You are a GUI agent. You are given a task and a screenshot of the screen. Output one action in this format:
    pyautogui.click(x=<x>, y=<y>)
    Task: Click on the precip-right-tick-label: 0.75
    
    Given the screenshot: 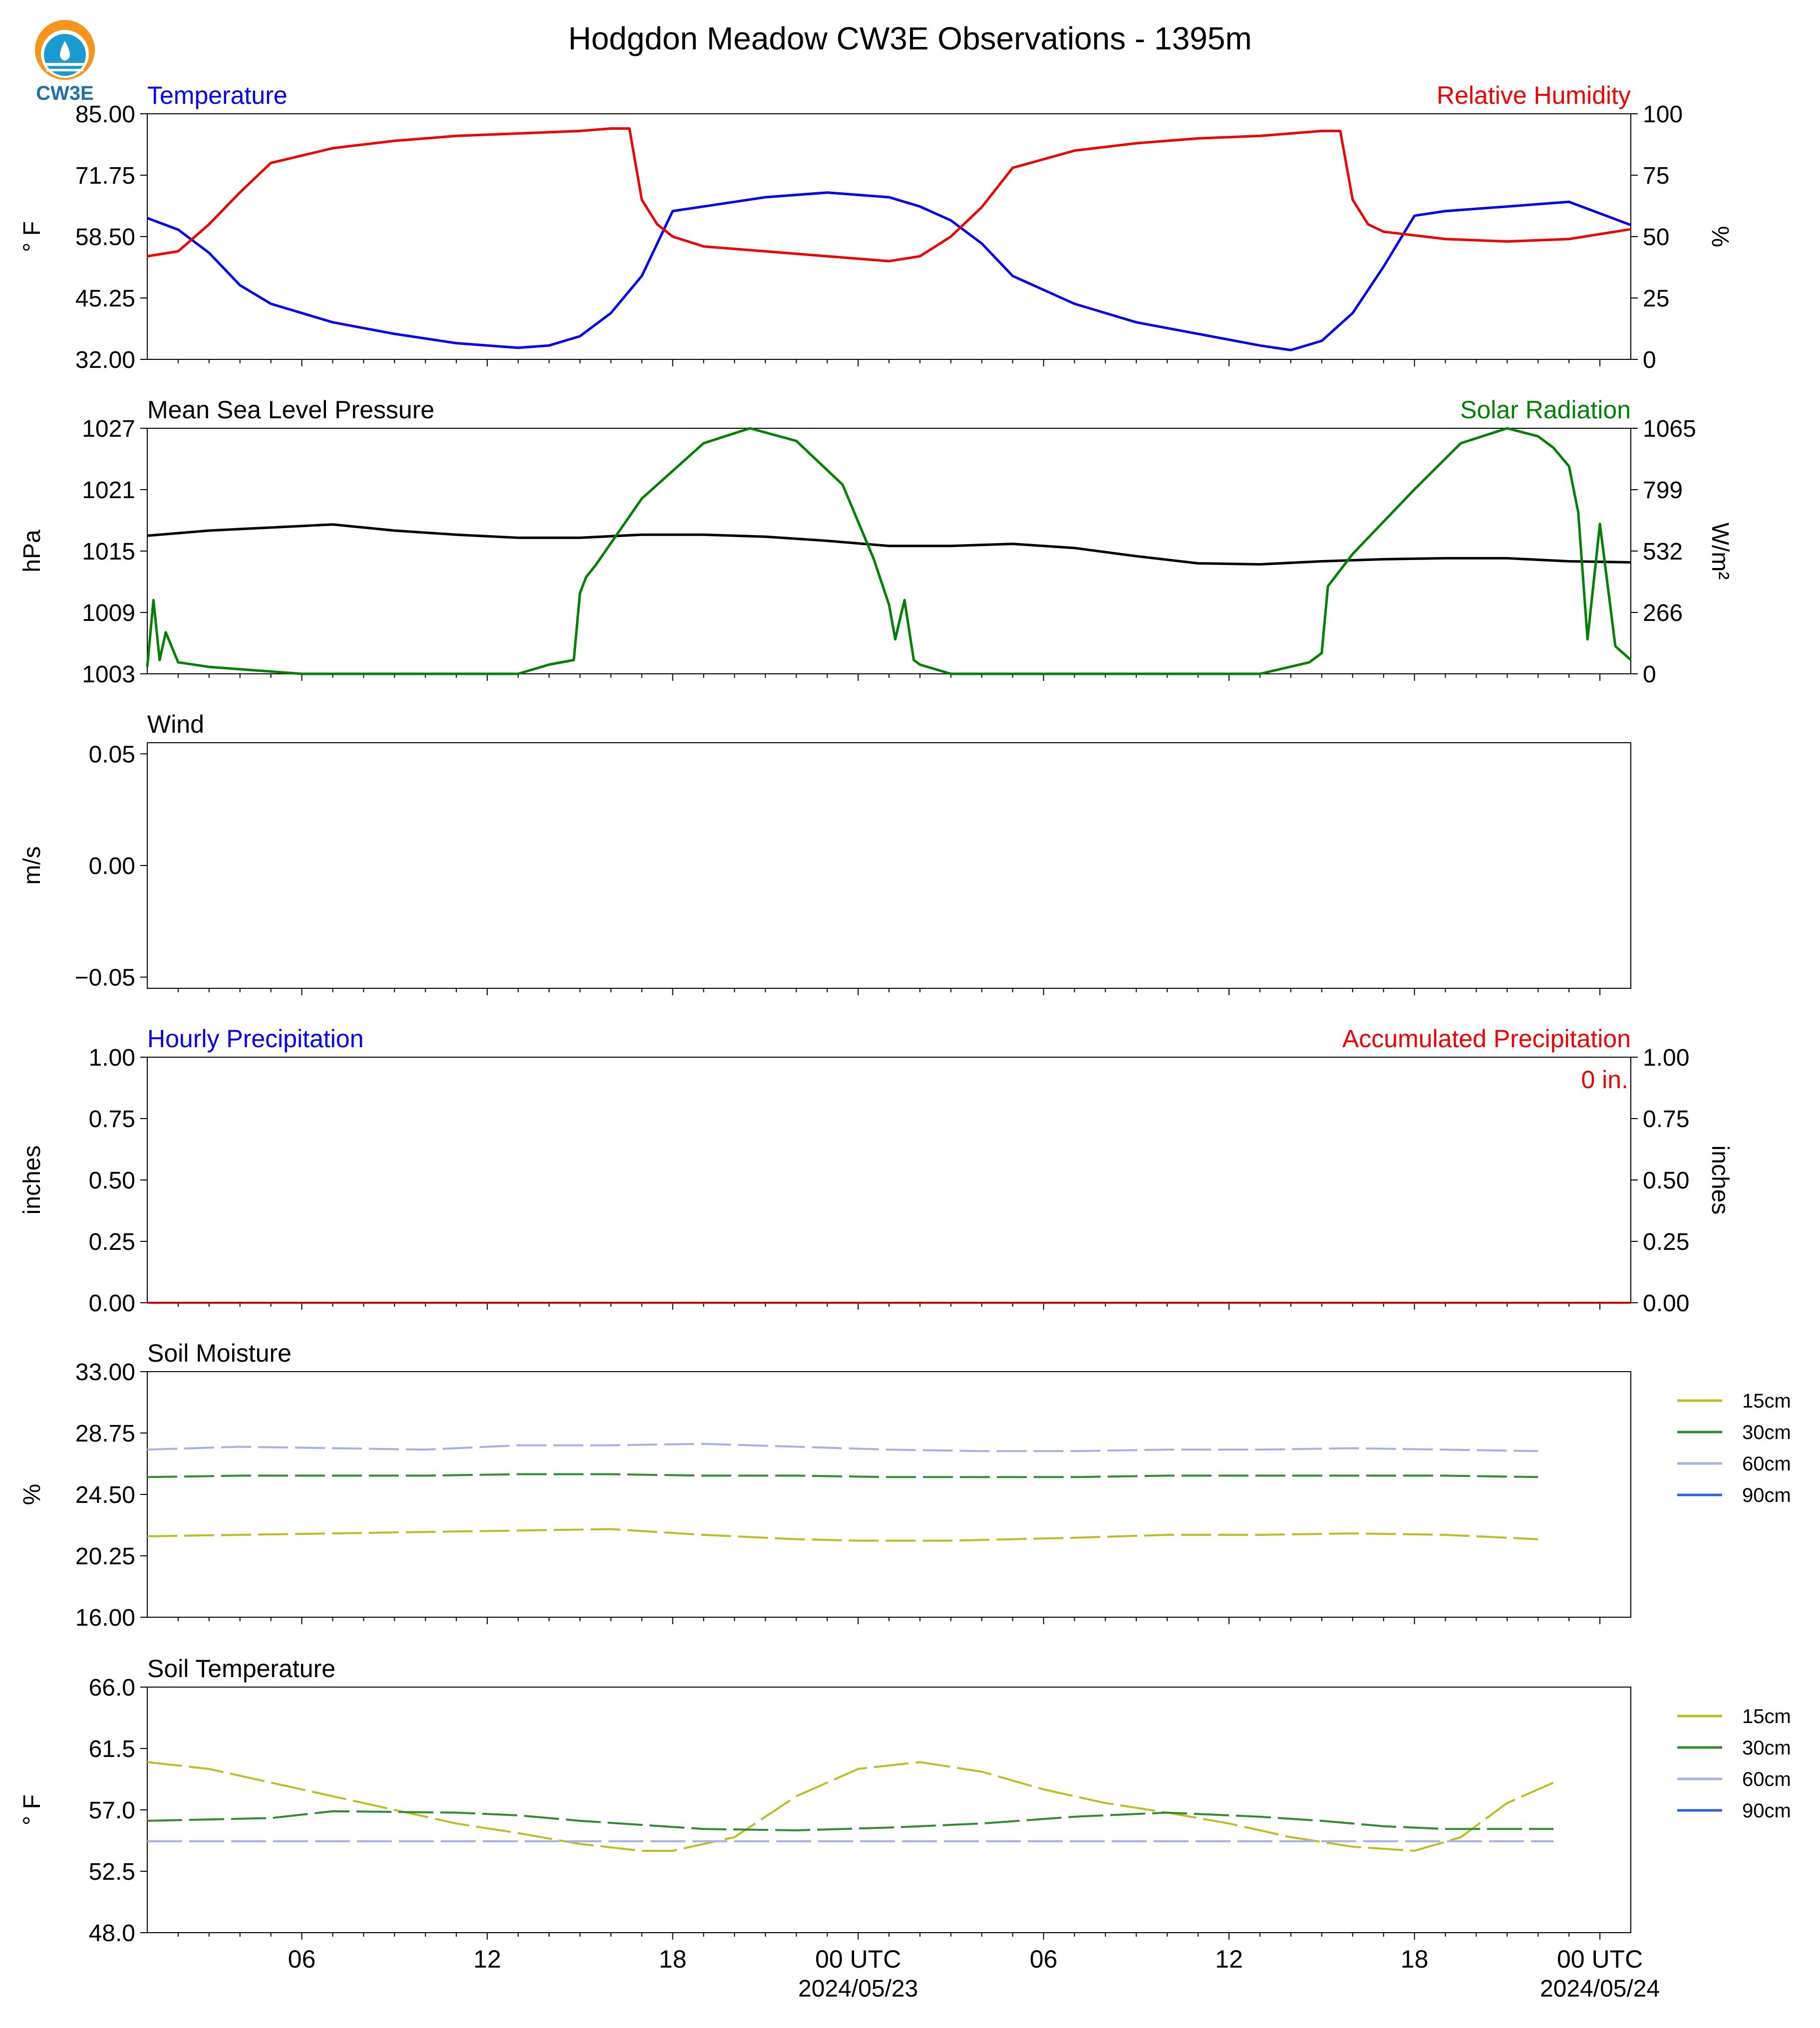 What is the action you would take?
    pyautogui.click(x=1666, y=1119)
    